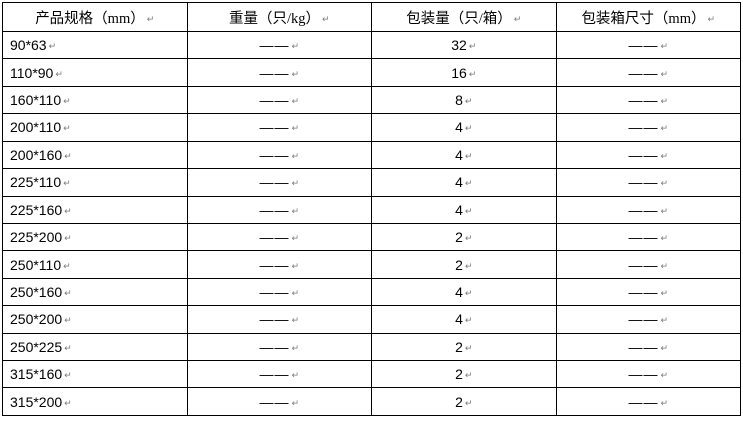 This screenshot has height=423, width=743. I want to click on table-row: 225*160 ↵ —— ↵ 4 ↵ —— ↵, so click(371, 209).